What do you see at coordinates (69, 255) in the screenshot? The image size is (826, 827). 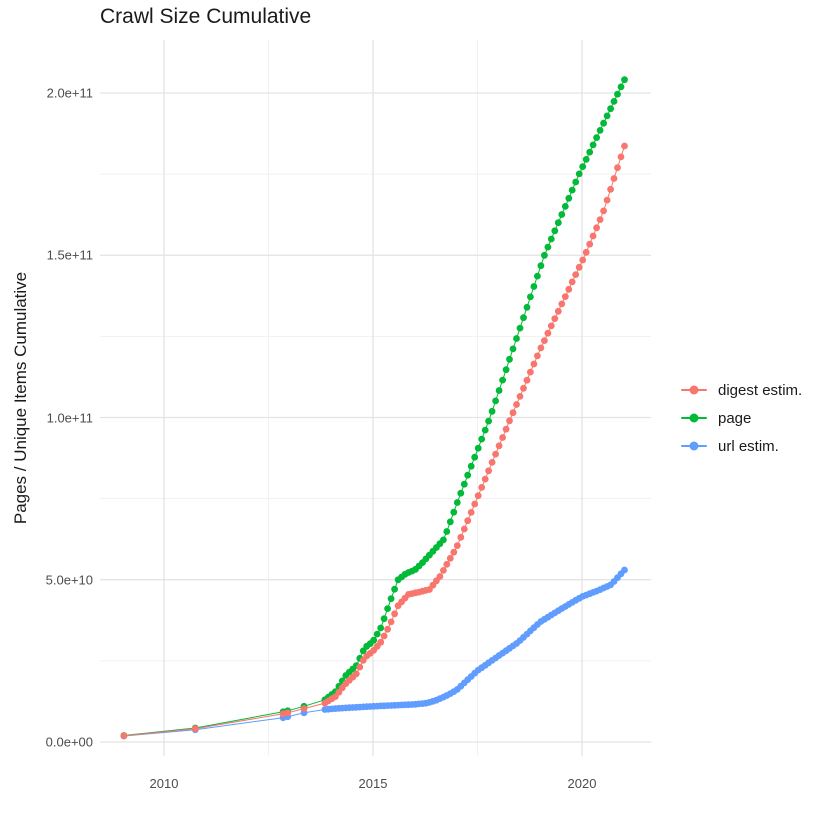 I see `y-tick-label: 1.5e+11` at bounding box center [69, 255].